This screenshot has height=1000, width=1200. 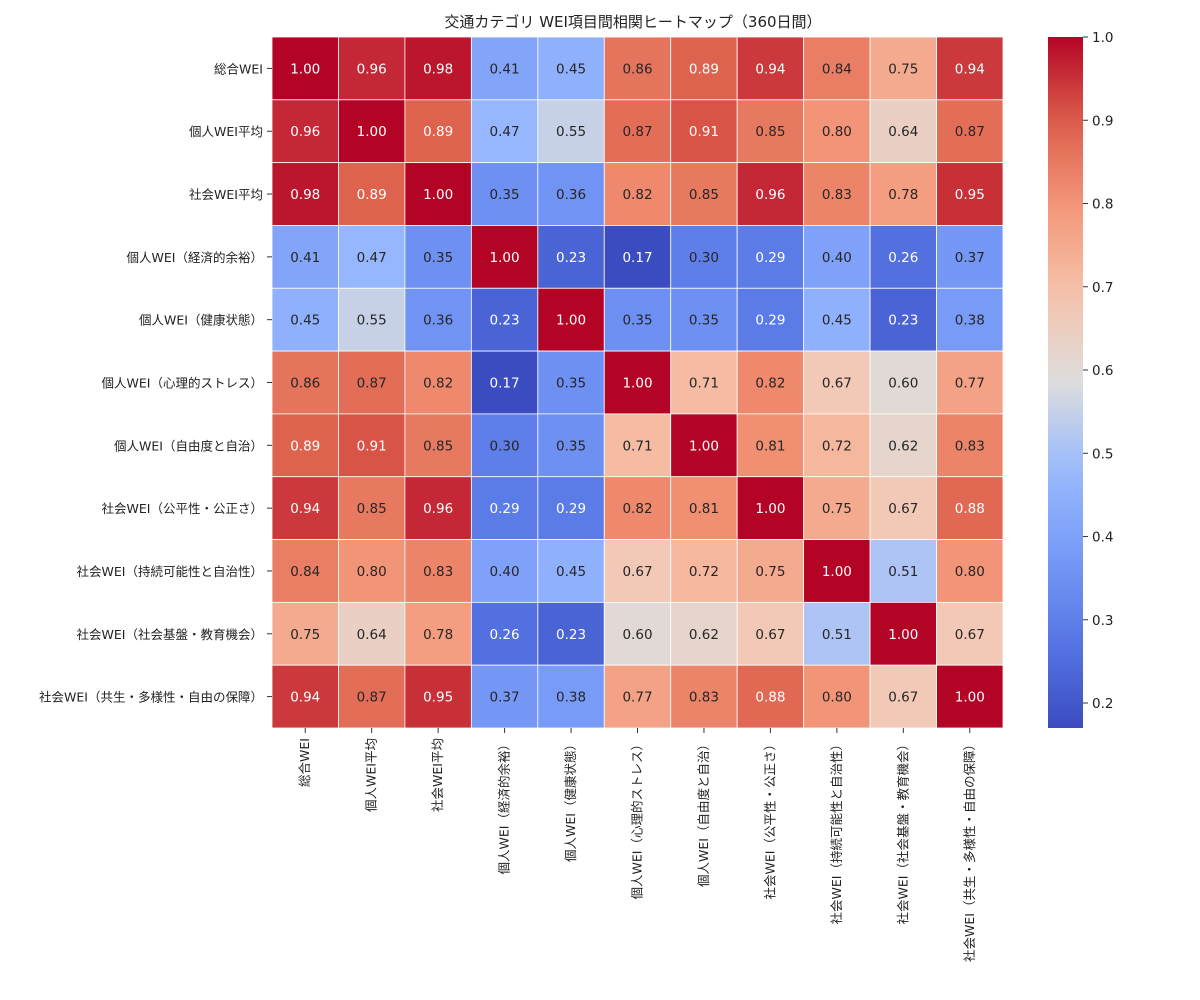 What do you see at coordinates (570, 800) in the screenshot?
I see `x-tick-label: 個人WEI（健康状態）` at bounding box center [570, 800].